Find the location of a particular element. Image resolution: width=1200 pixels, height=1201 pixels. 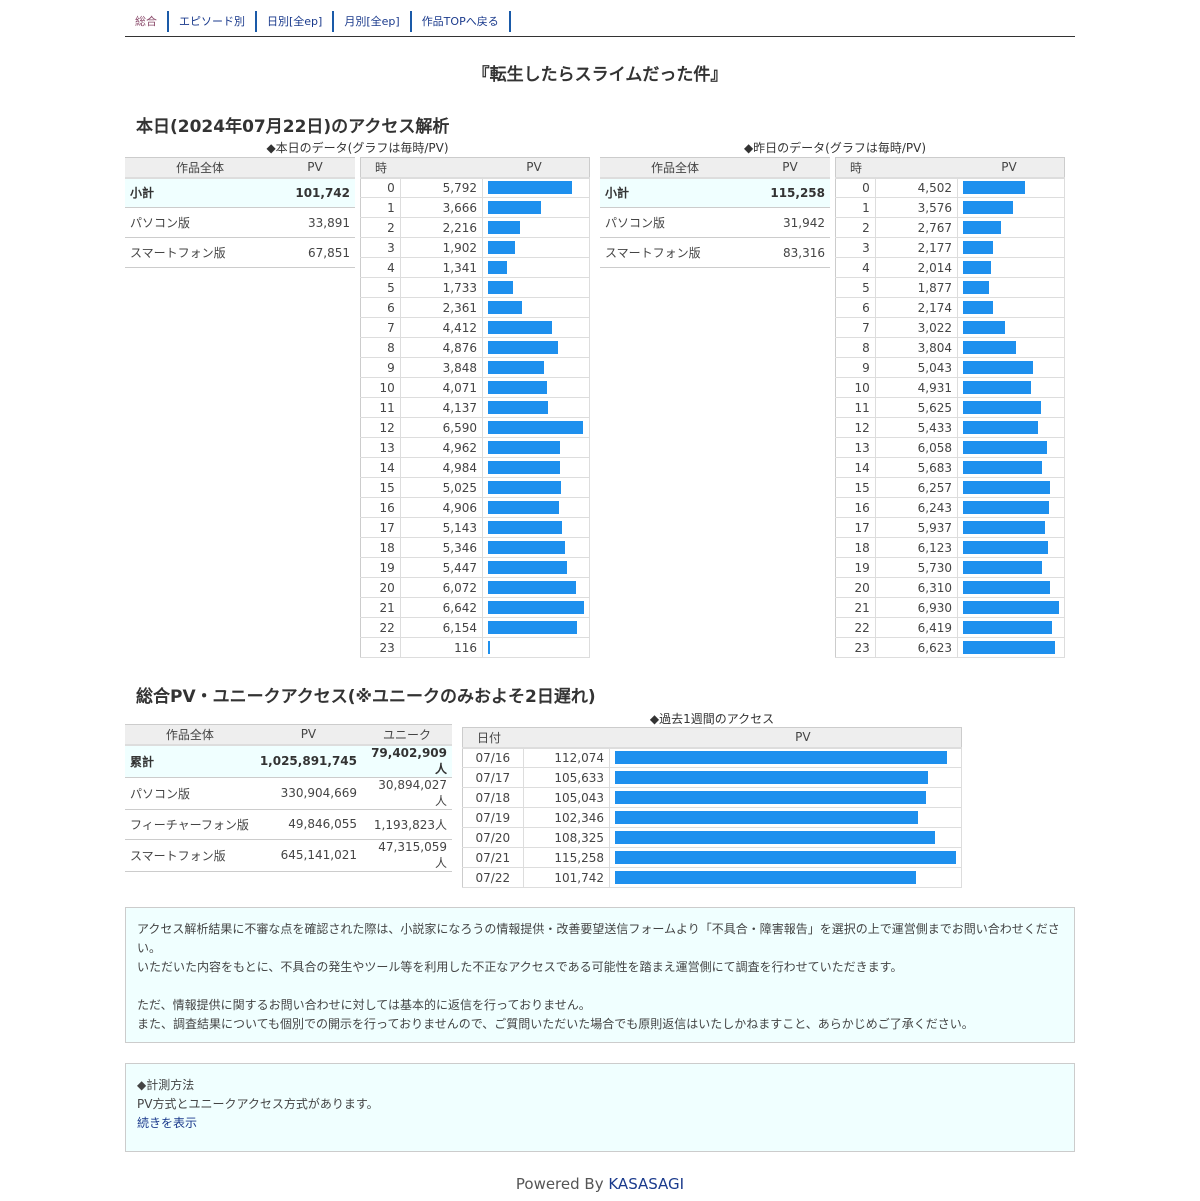

value-cell: 6,623 is located at coordinates (917, 647).